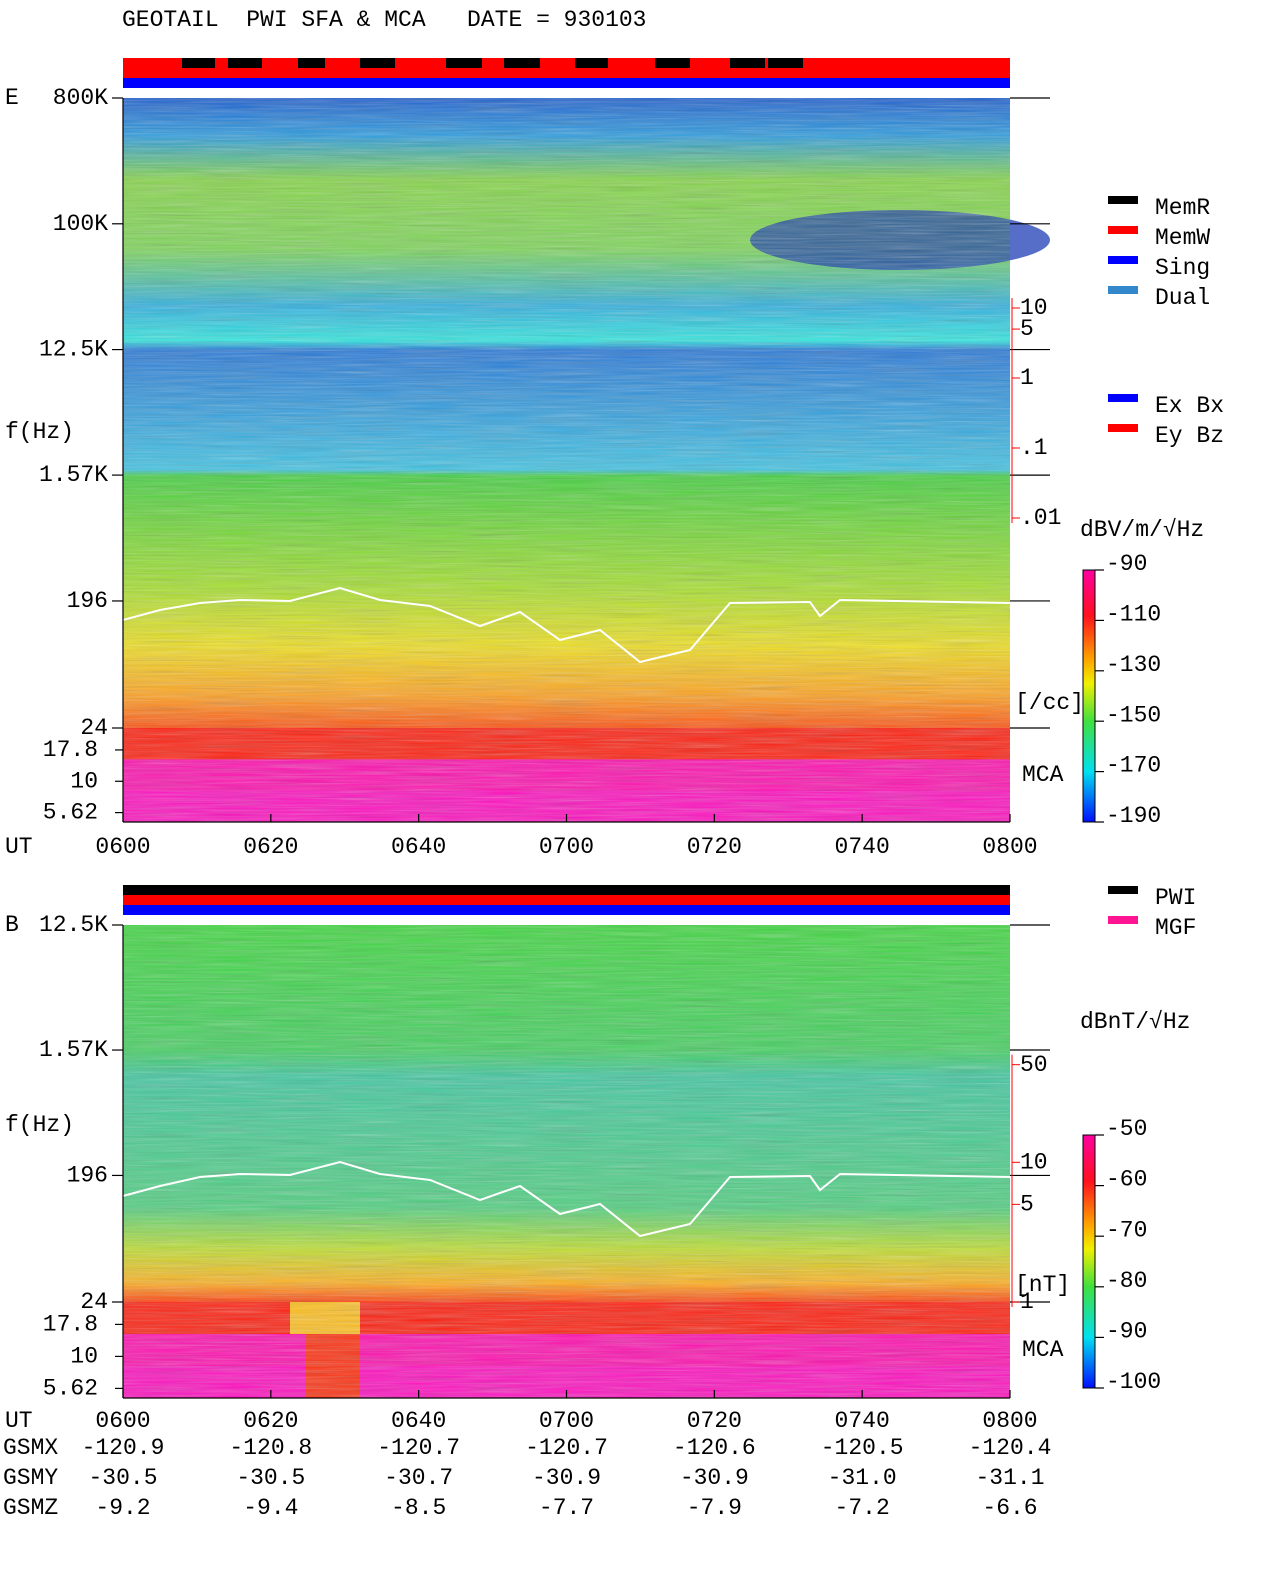 The image size is (1280, 1593). What do you see at coordinates (418, 1508) in the screenshot?
I see `orbit-value: -8.5` at bounding box center [418, 1508].